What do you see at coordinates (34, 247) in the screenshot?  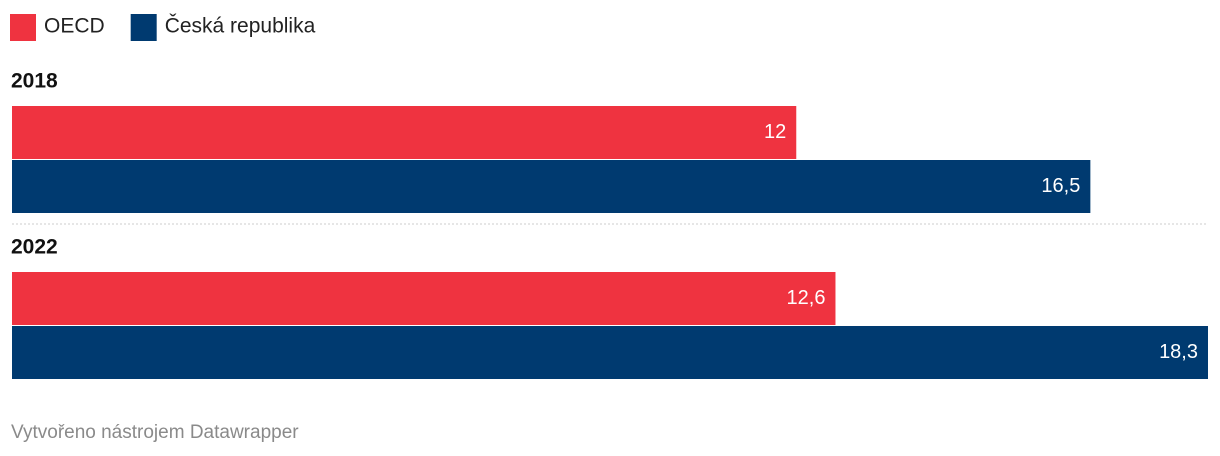 I see `group-label: 2022` at bounding box center [34, 247].